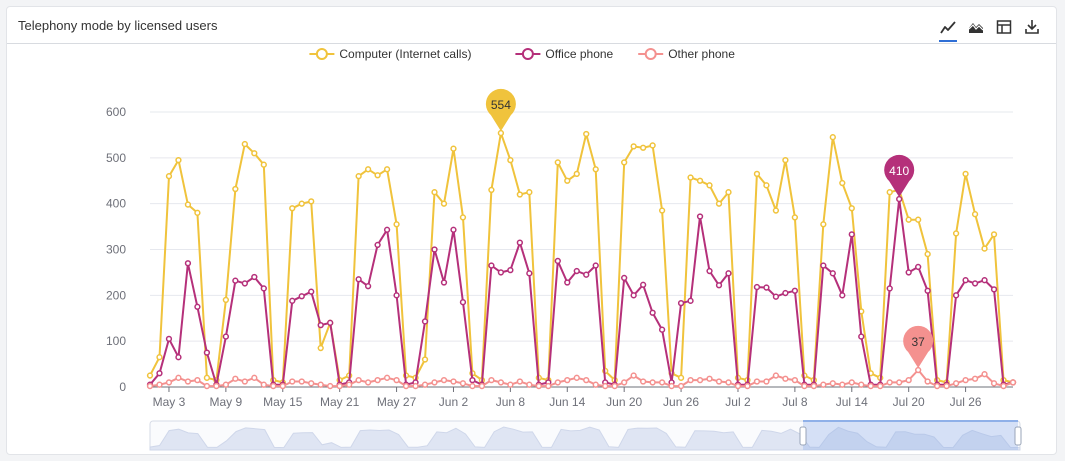  What do you see at coordinates (948, 28) in the screenshot?
I see `line-chart-button` at bounding box center [948, 28].